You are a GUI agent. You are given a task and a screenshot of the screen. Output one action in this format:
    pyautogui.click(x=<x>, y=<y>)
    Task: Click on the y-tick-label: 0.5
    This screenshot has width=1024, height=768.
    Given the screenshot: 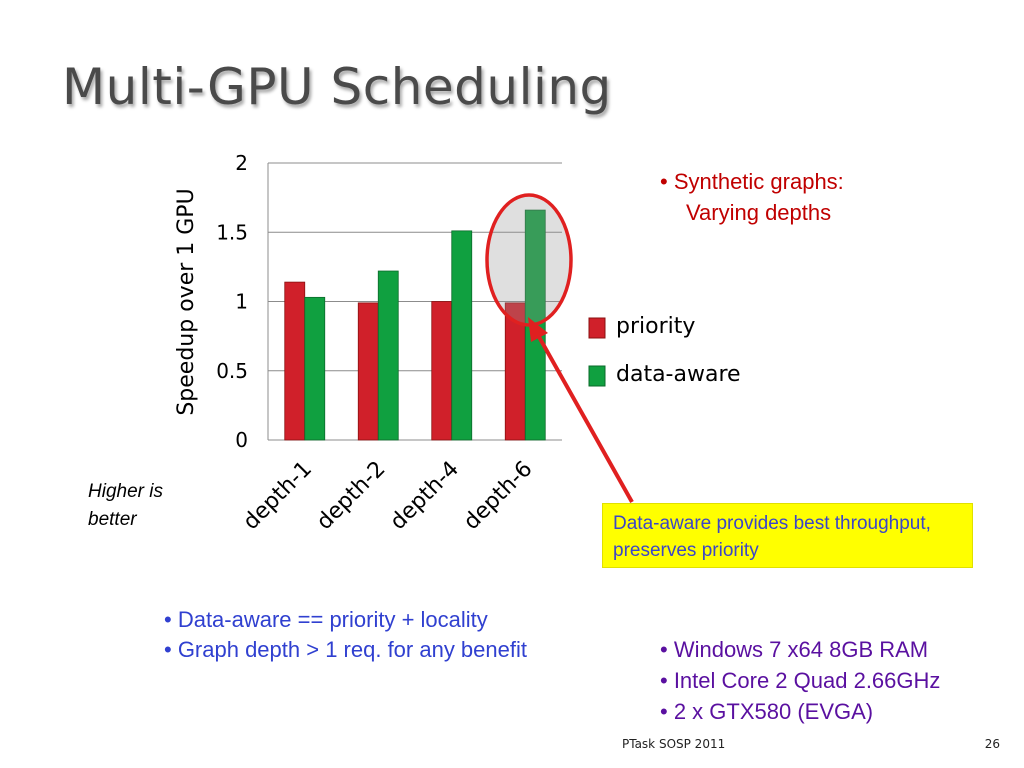 What is the action you would take?
    pyautogui.click(x=232, y=371)
    